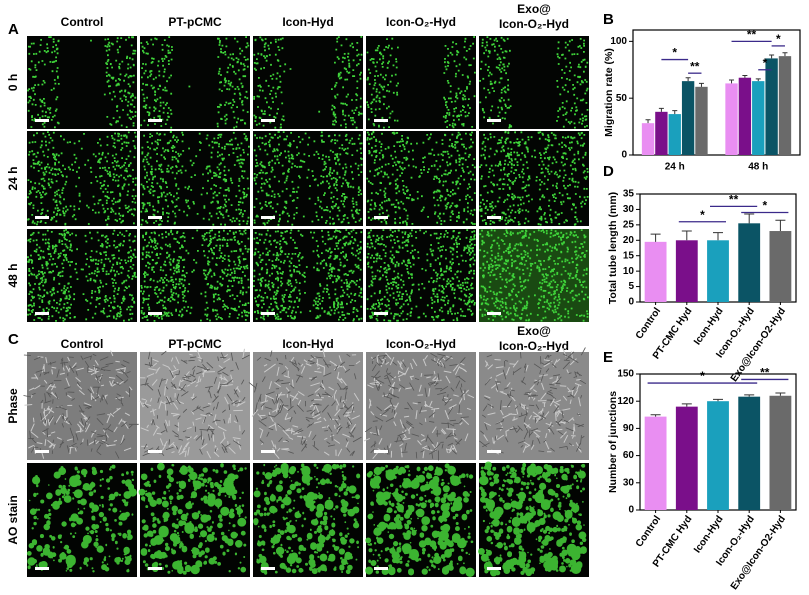  Describe the element at coordinates (608, 19) in the screenshot. I see `panel-label: B` at that location.